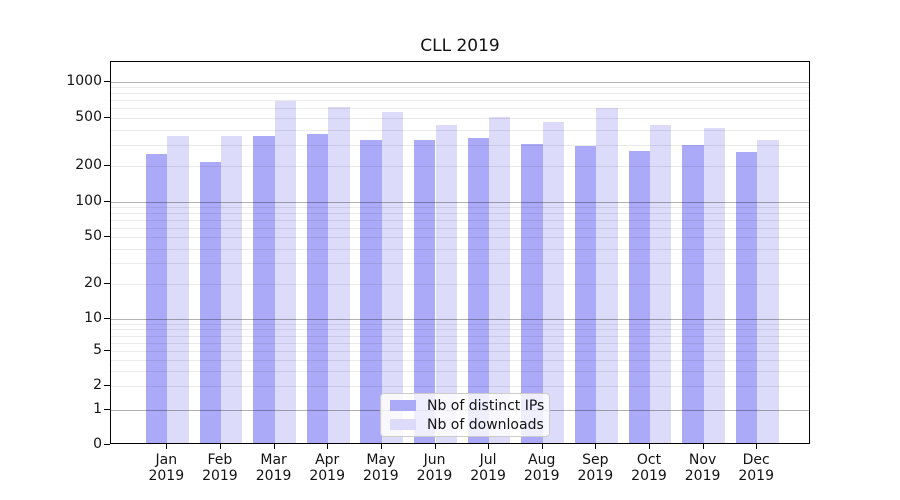 This screenshot has height=500, width=900. Describe the element at coordinates (485, 424) in the screenshot. I see `legend-label-nb-of-downloads: Nb of downloads` at that location.